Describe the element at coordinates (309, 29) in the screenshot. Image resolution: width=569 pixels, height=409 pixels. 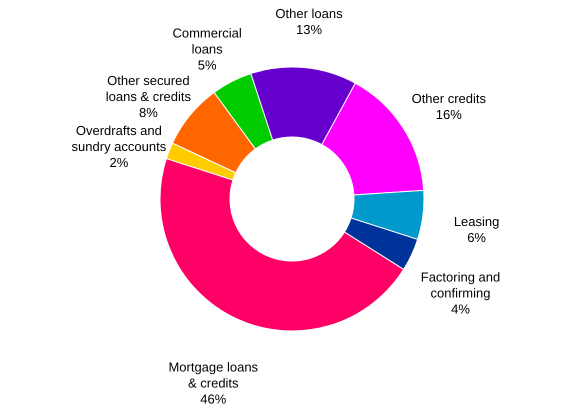
I see `data-label: 13%` at that location.